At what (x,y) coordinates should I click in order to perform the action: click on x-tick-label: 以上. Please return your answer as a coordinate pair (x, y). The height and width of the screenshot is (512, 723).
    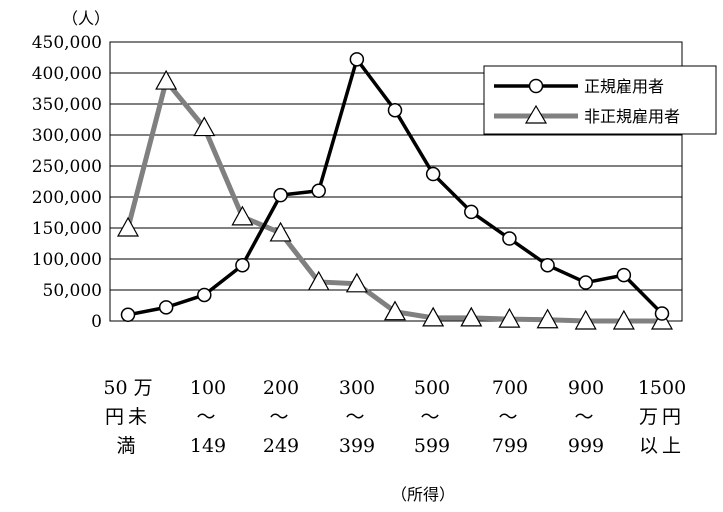
    Looking at the image, I should click on (662, 446).